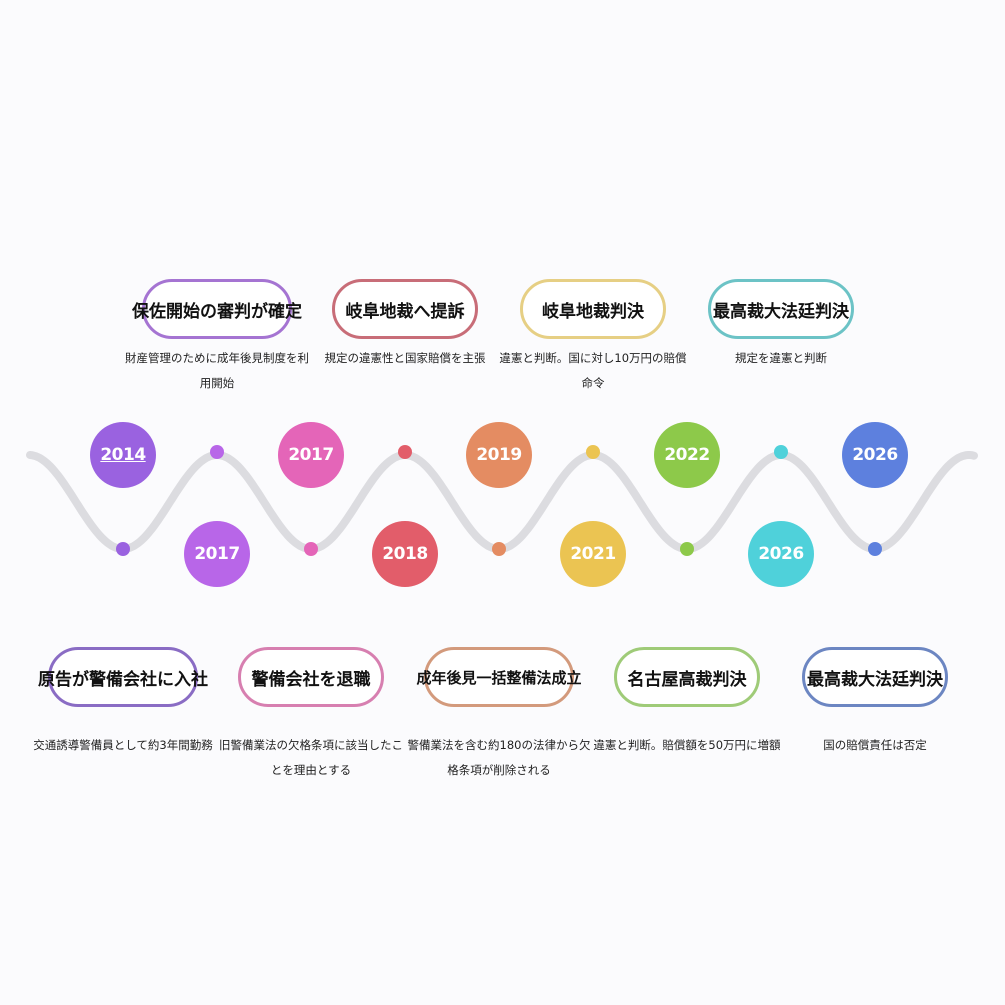  What do you see at coordinates (123, 455) in the screenshot?
I see `year-circle: 2014` at bounding box center [123, 455].